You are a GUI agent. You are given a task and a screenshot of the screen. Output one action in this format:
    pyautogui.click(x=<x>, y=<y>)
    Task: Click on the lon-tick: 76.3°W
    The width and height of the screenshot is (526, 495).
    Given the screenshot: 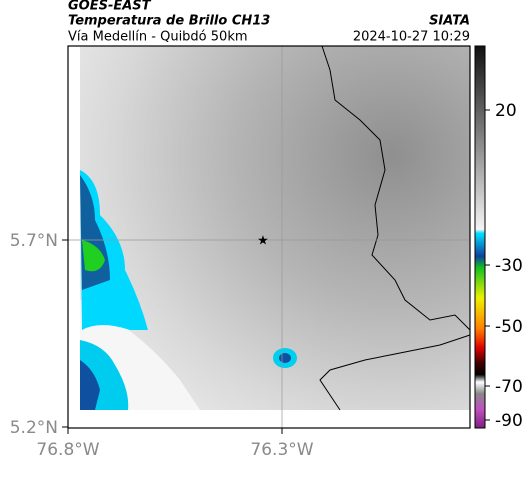 What is the action you would take?
    pyautogui.click(x=281, y=450)
    